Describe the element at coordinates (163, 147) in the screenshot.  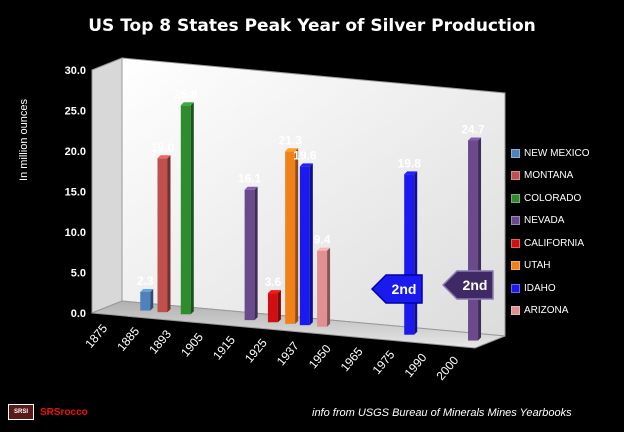
I see `data-label: 19.0` at that location.